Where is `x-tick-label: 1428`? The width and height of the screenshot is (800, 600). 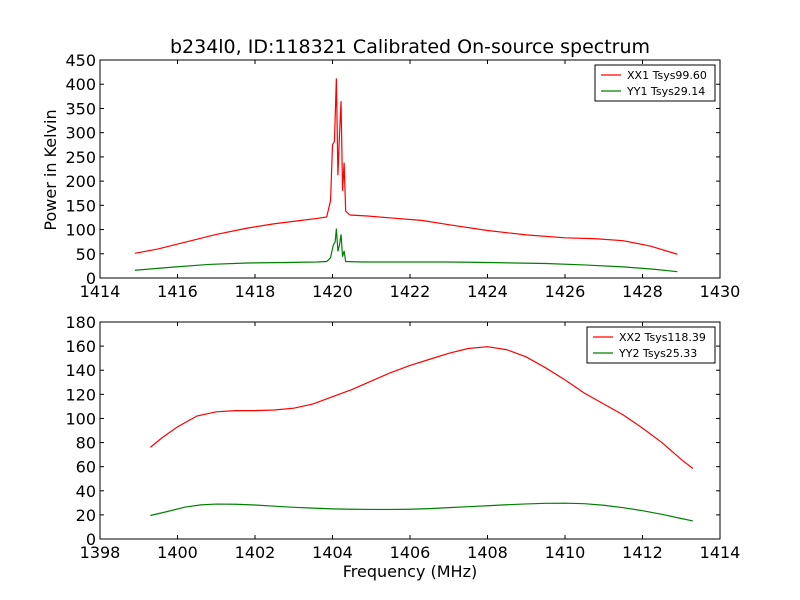
x-tick-label: 1428 is located at coordinates (642, 291).